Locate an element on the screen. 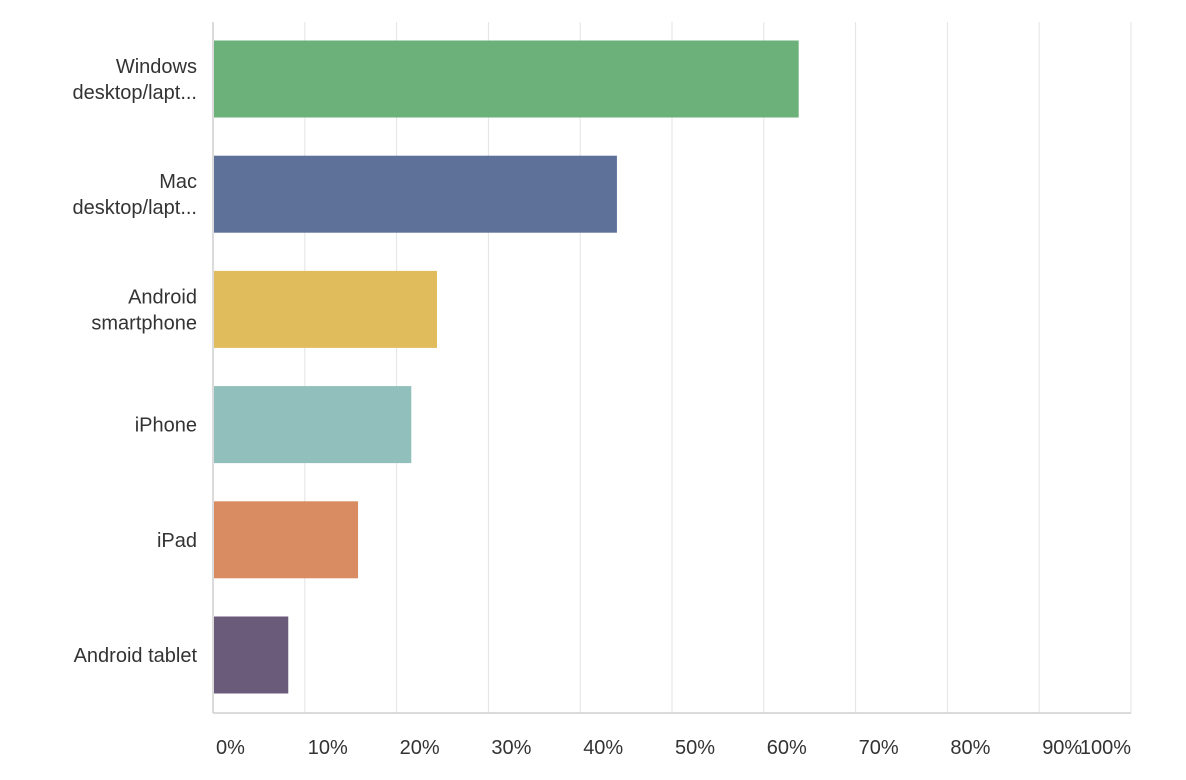  category-label: Android is located at coordinates (162, 297).